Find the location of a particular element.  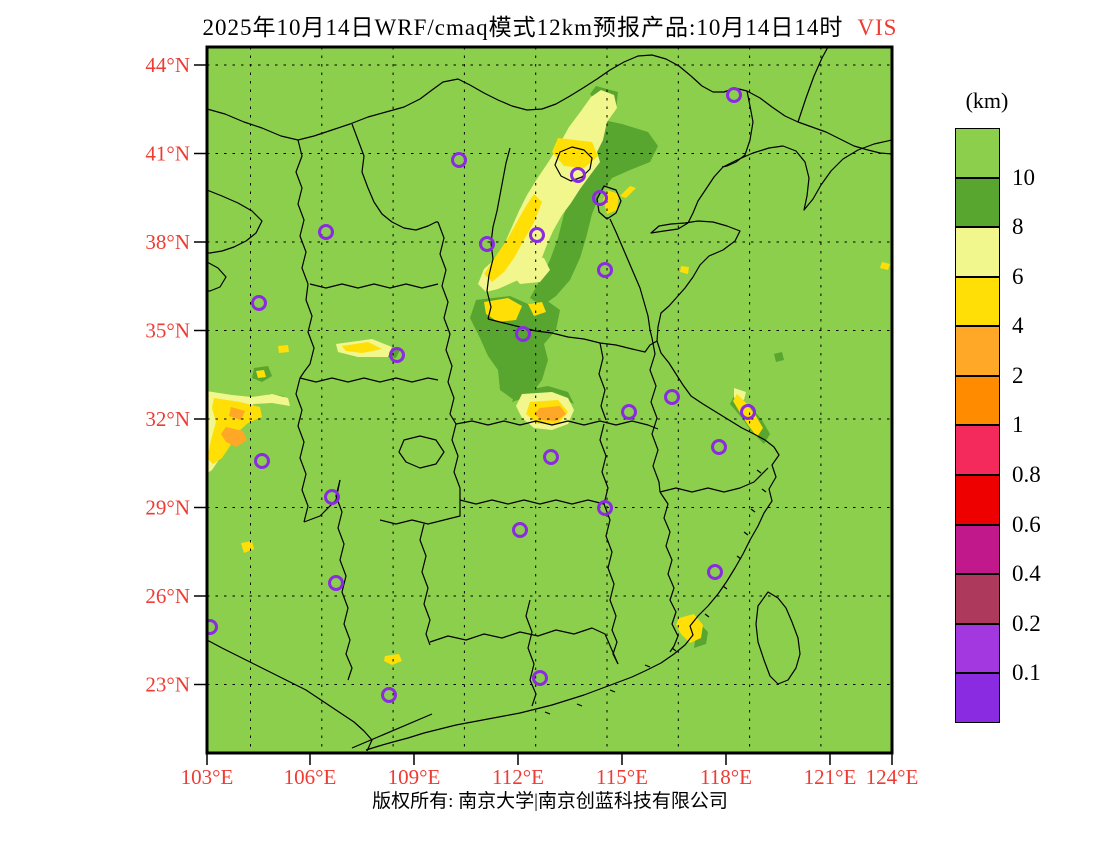

legend-unit-label: (km) is located at coordinates (987, 100).